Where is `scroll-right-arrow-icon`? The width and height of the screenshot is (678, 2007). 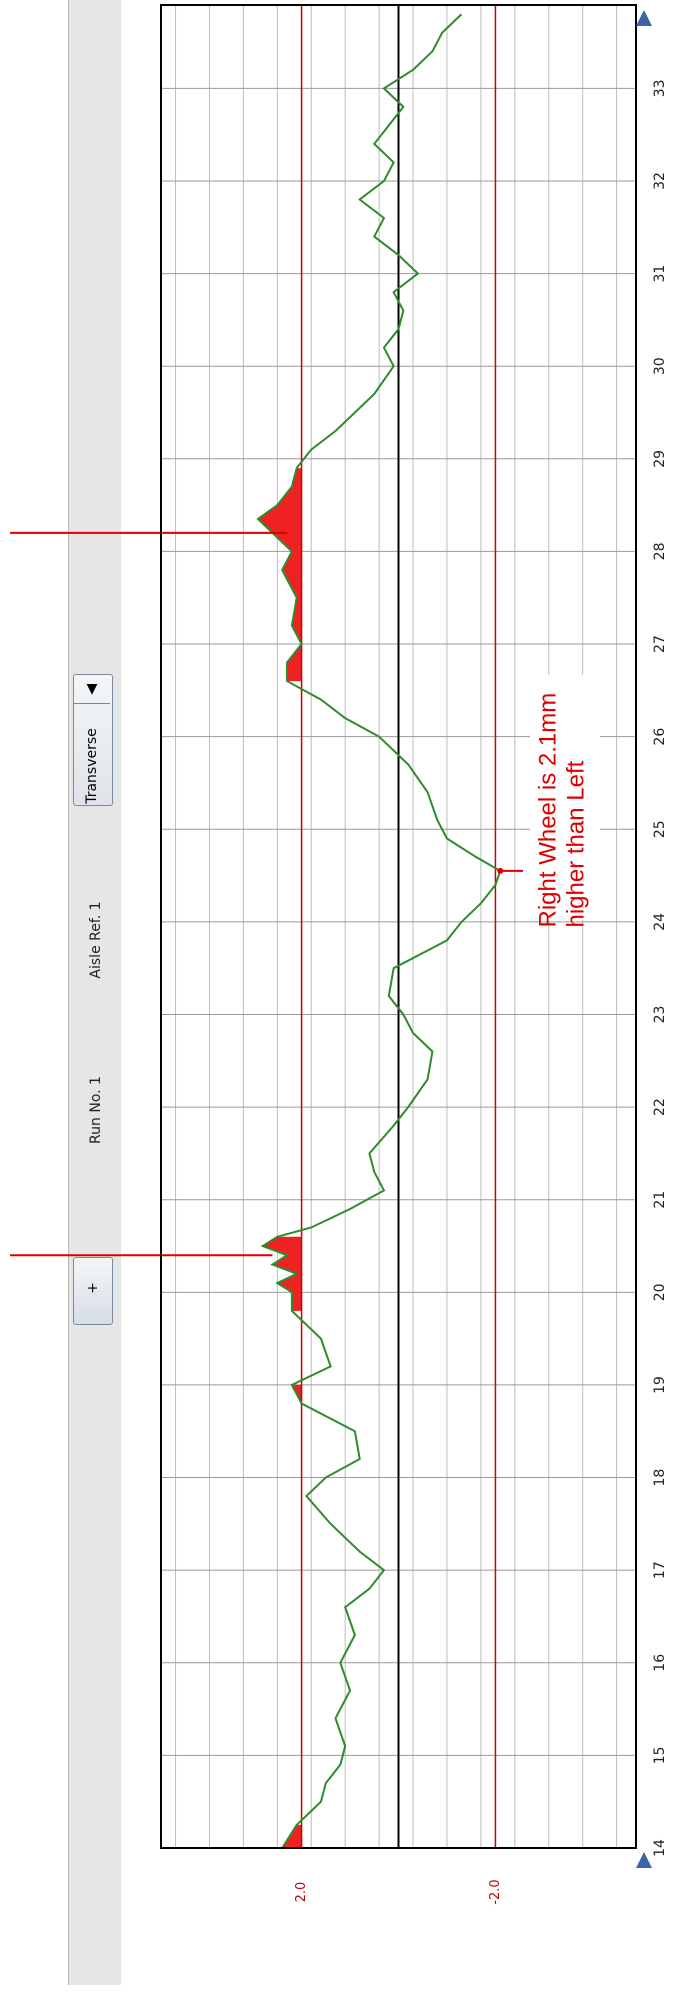
scroll-right-arrow-icon is located at coordinates (644, 18).